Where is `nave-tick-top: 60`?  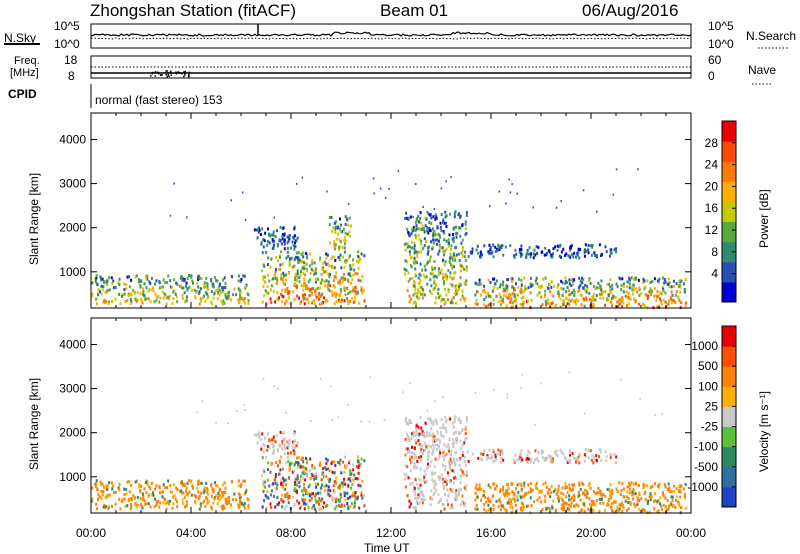
nave-tick-top: 60 is located at coordinates (715, 60).